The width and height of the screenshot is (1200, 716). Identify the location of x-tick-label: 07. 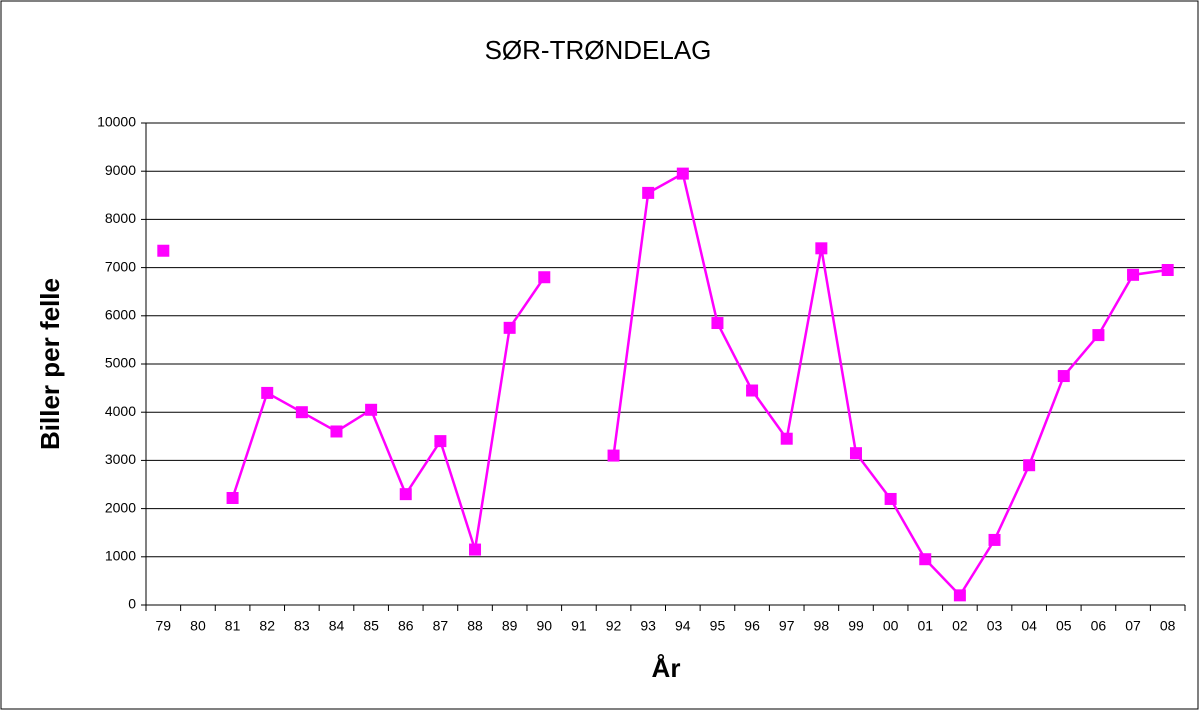
(1133, 626).